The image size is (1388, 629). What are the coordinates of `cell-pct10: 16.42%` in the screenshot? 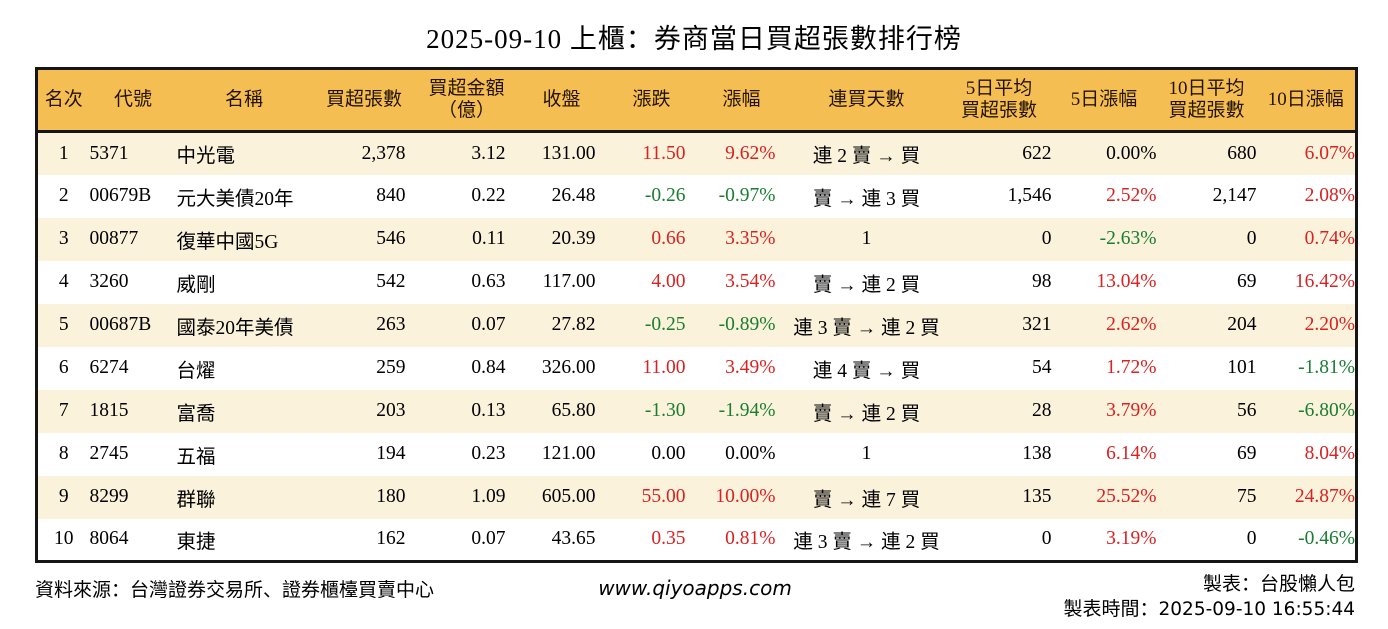 It's located at (1324, 281).